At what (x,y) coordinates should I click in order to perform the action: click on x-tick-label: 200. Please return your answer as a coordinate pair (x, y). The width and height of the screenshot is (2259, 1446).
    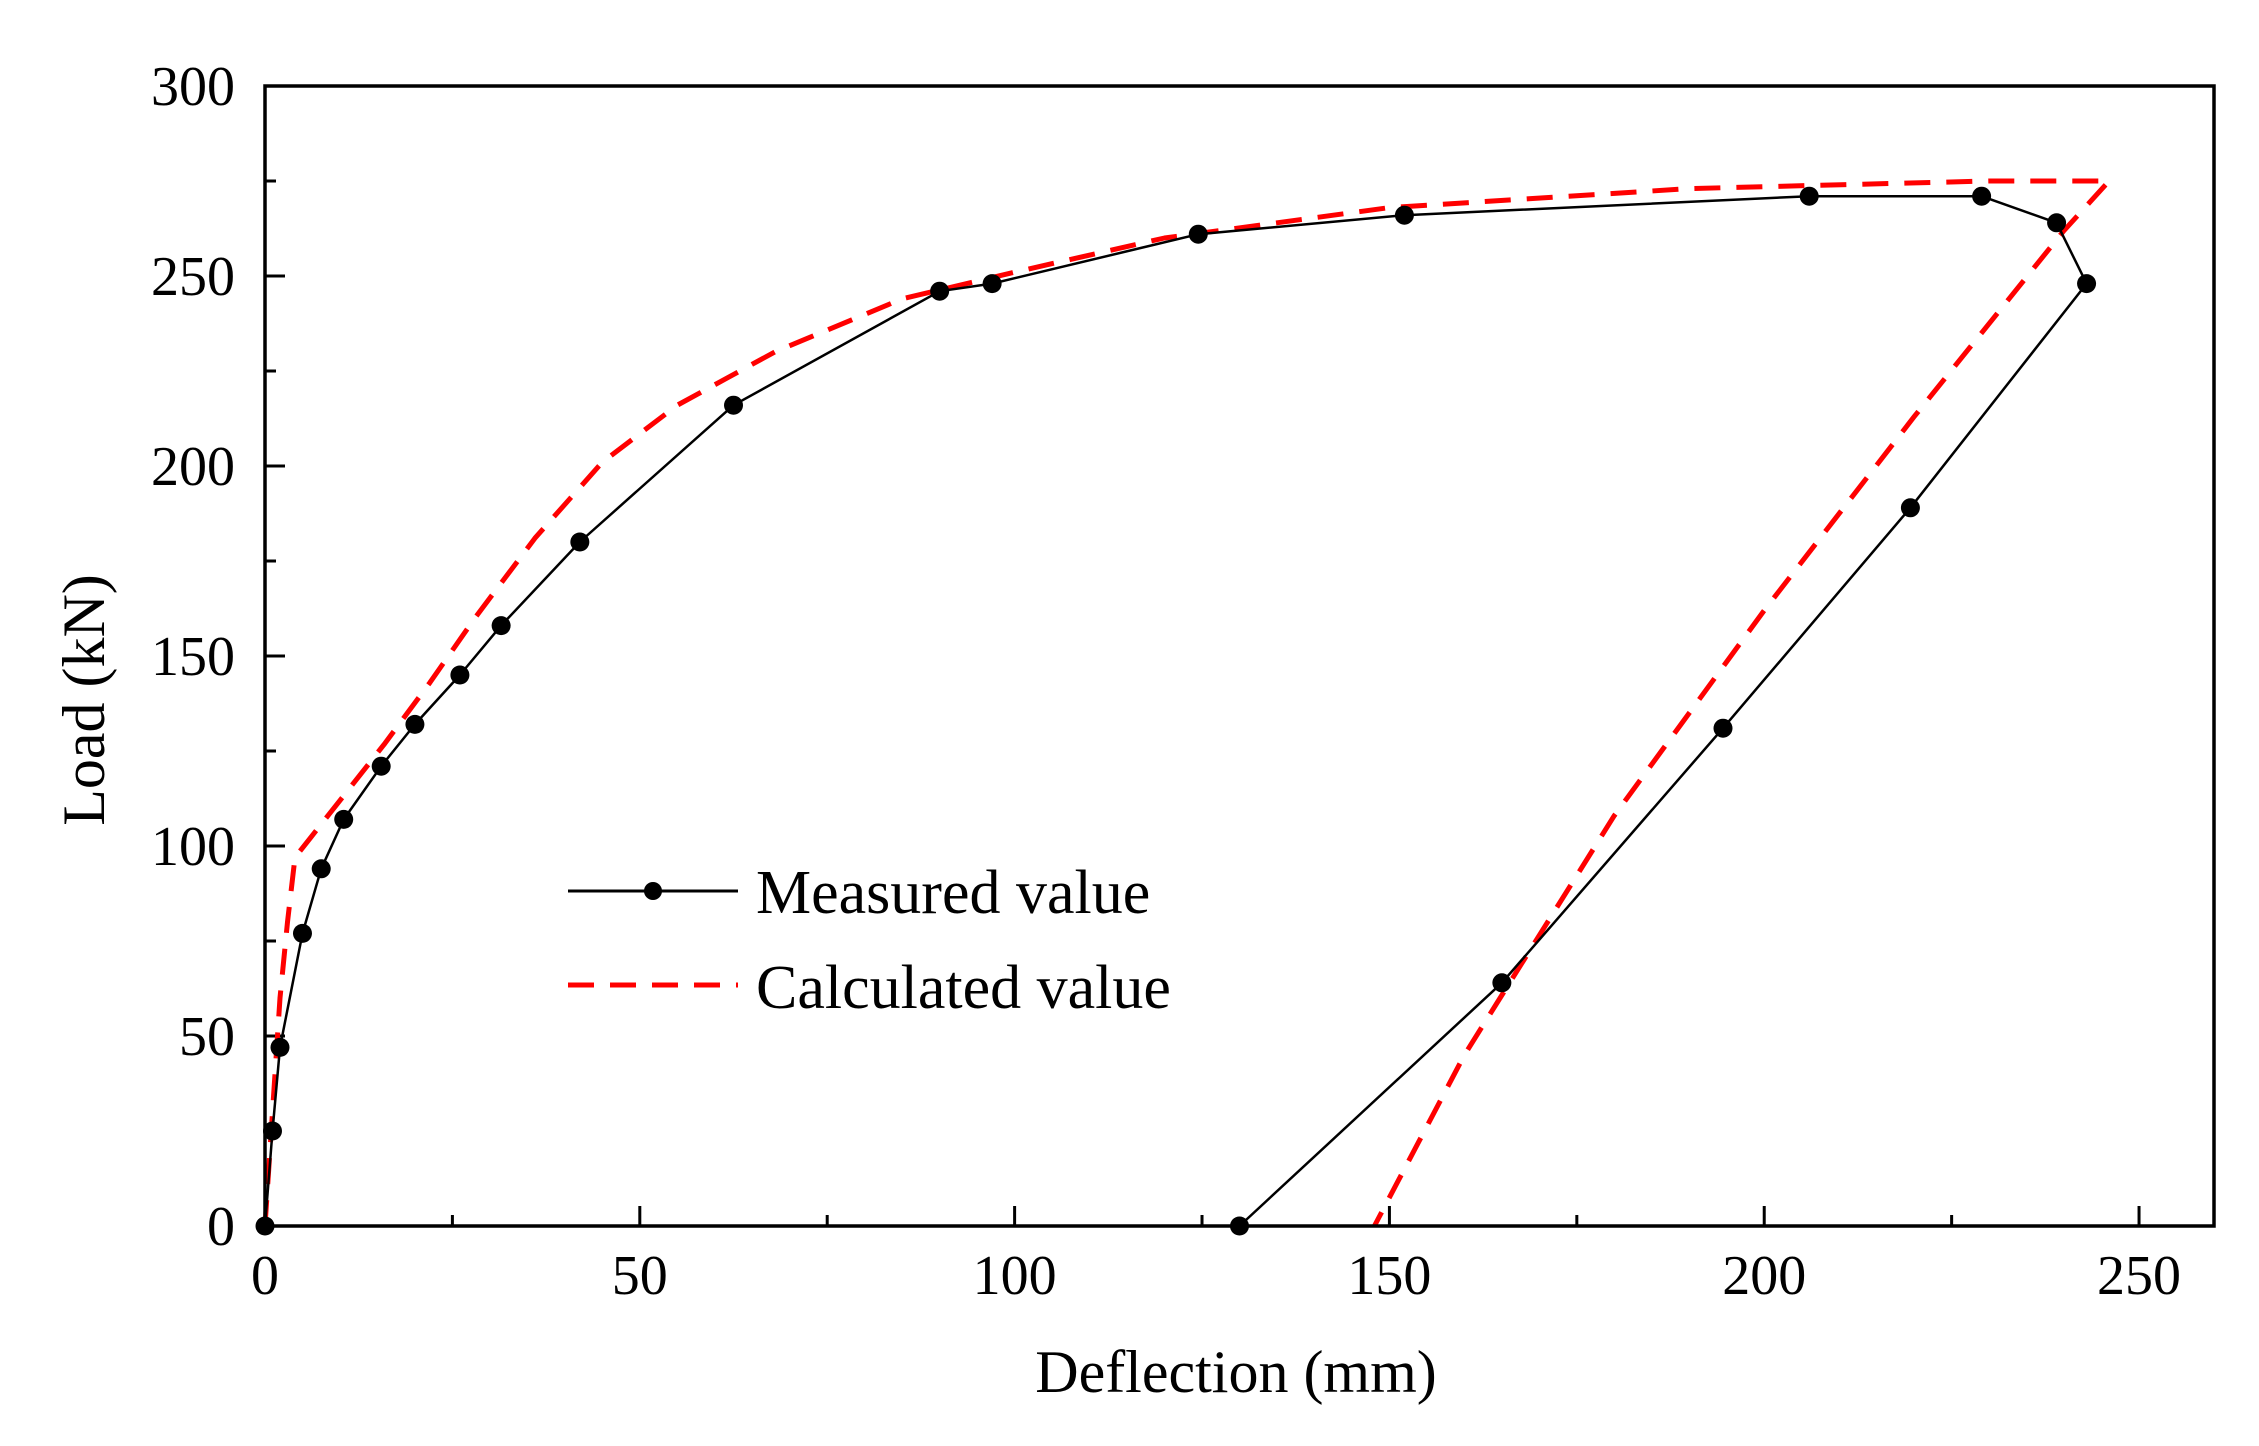
    Looking at the image, I should click on (1764, 1276).